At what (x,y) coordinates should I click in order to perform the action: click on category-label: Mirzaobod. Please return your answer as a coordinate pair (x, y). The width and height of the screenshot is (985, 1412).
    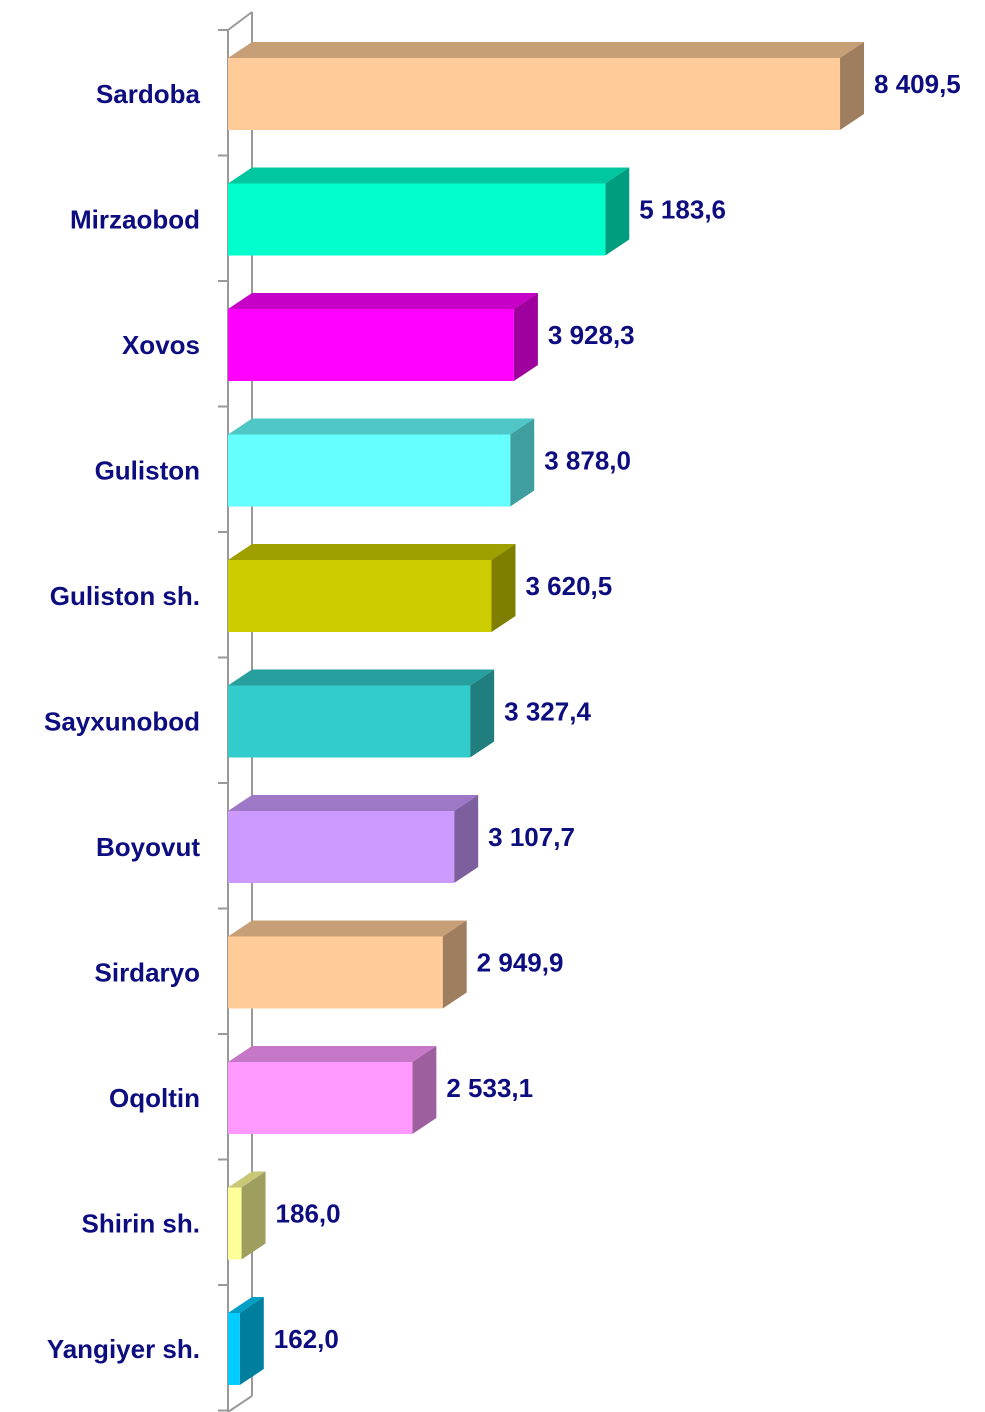
    Looking at the image, I should click on (135, 219).